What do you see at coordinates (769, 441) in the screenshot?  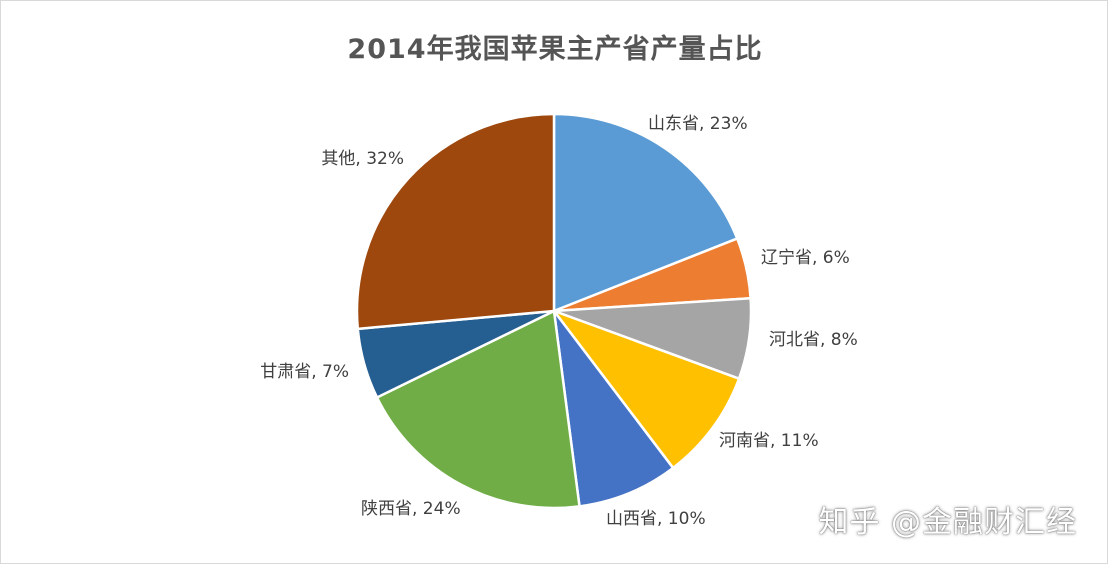 I see `slice-data-label: 河南省, 11%` at bounding box center [769, 441].